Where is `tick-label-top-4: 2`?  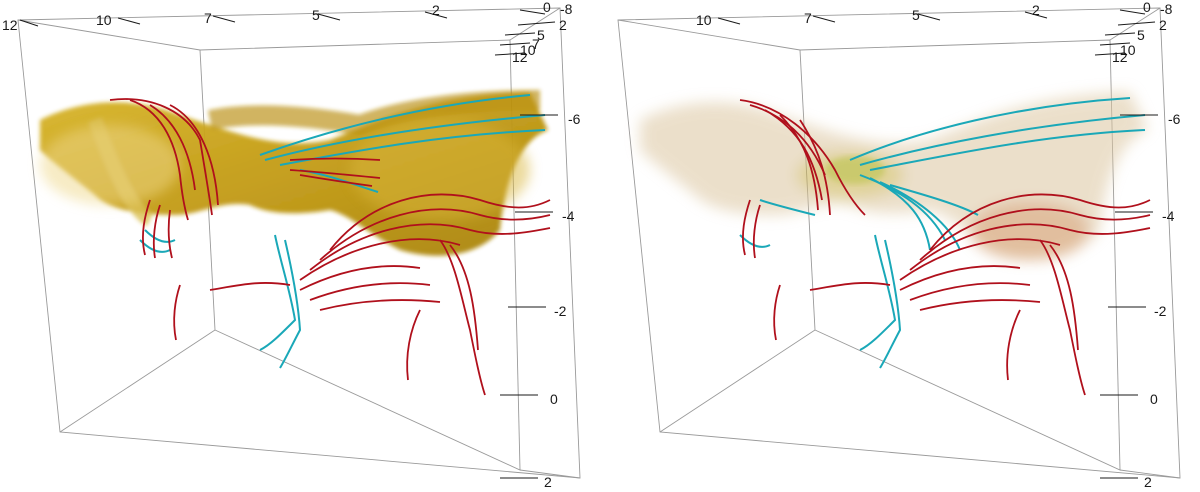 tick-label-top-4: 2 is located at coordinates (436, 10).